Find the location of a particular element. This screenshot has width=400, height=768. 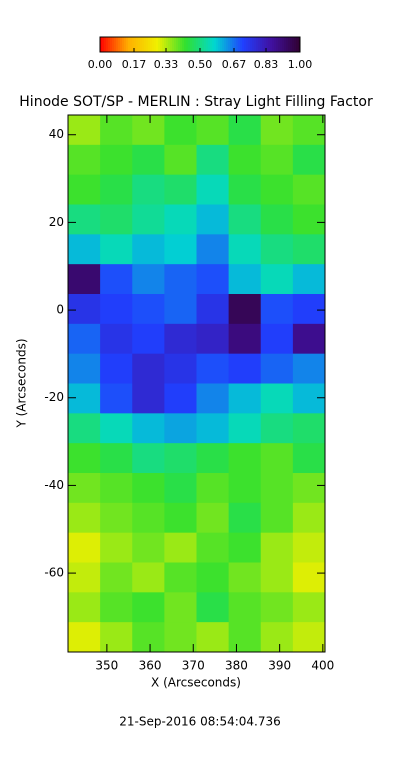

footer: 21-Sep-2016 08:54:04.736 is located at coordinates (200, 722).